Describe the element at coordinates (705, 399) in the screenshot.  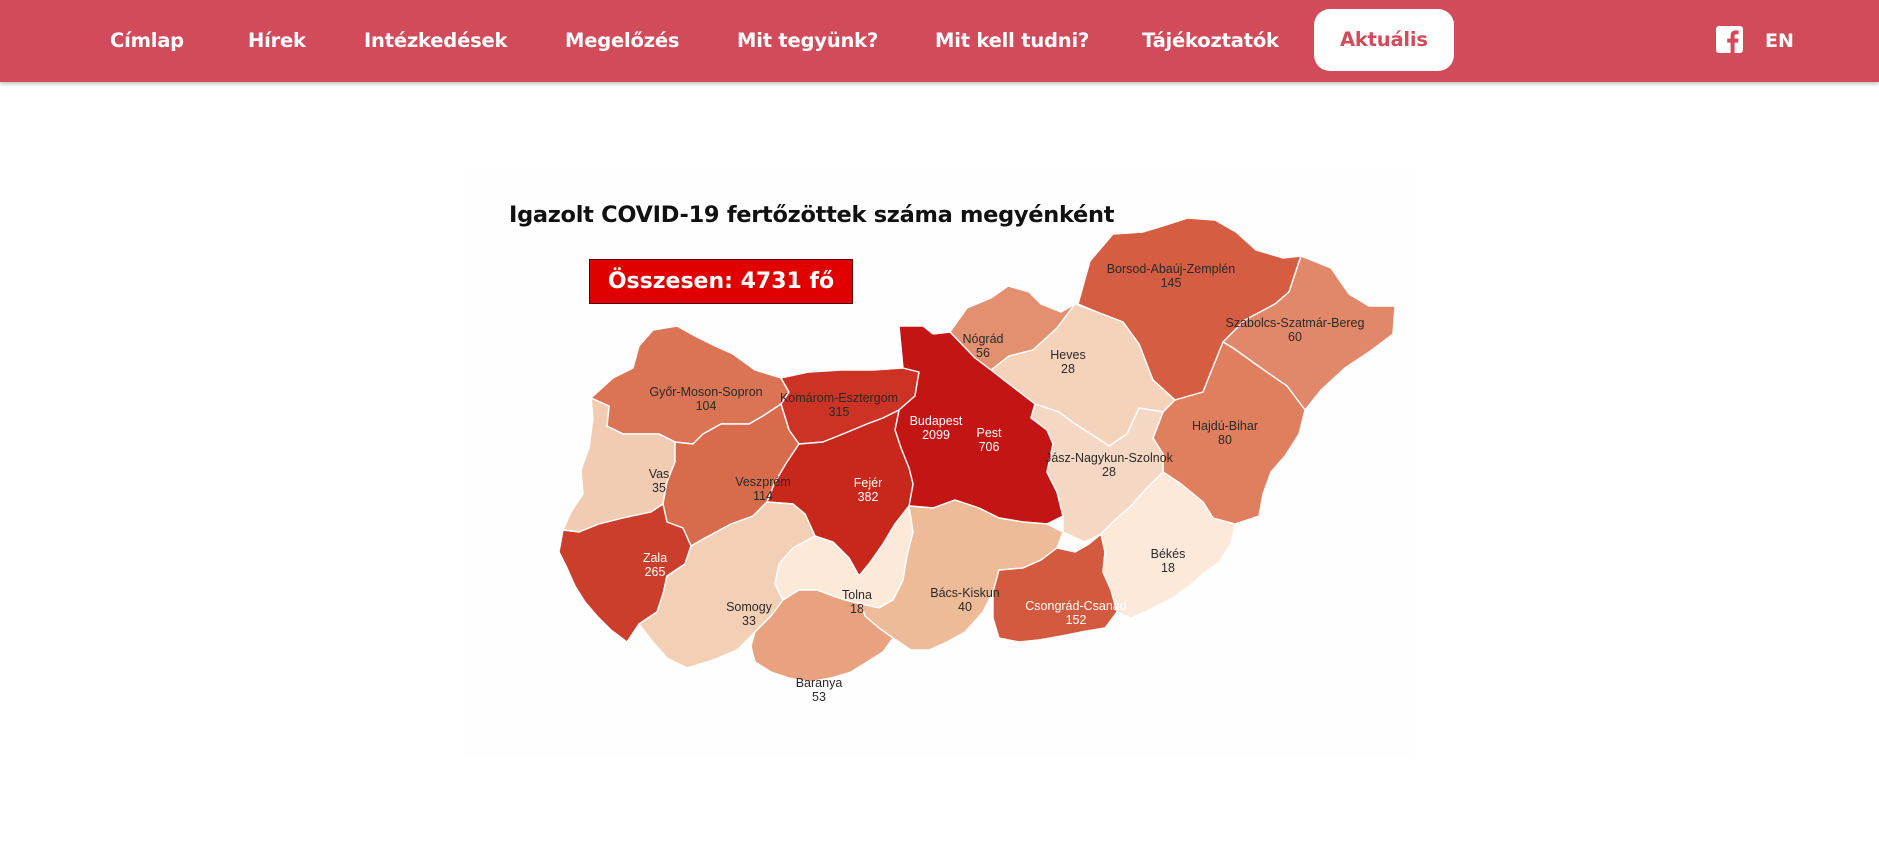
I see `county-label-gyor-moson-sopron: Győr-Moson-Sopron 104` at that location.